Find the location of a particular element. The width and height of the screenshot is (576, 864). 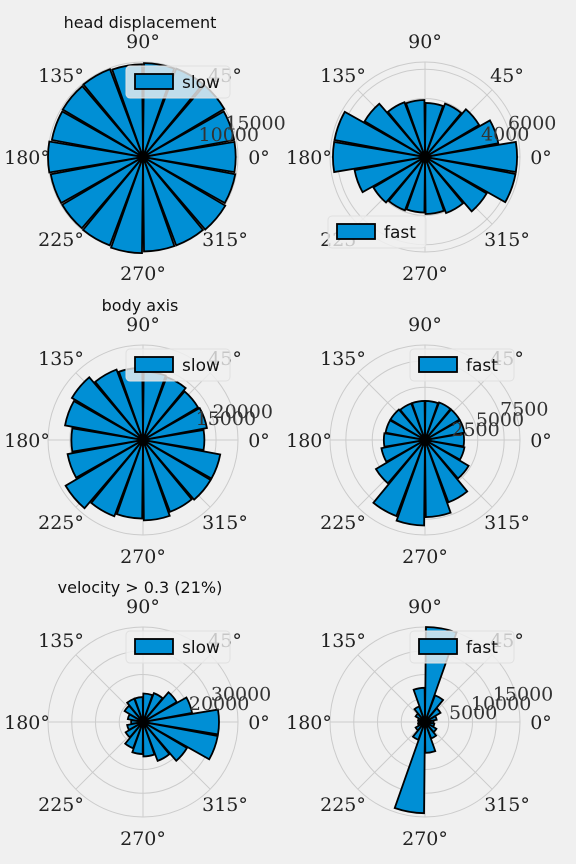

chart-title: body axis is located at coordinates (140, 305).